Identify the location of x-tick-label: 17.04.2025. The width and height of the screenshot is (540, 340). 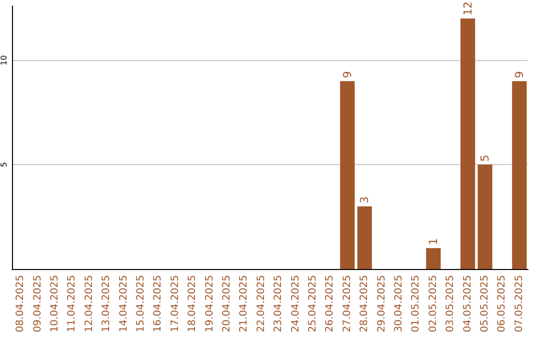
(175, 303).